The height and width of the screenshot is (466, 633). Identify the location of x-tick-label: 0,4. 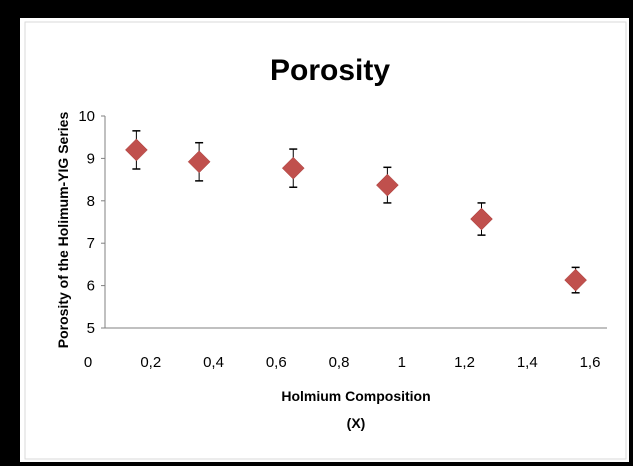
(213, 362).